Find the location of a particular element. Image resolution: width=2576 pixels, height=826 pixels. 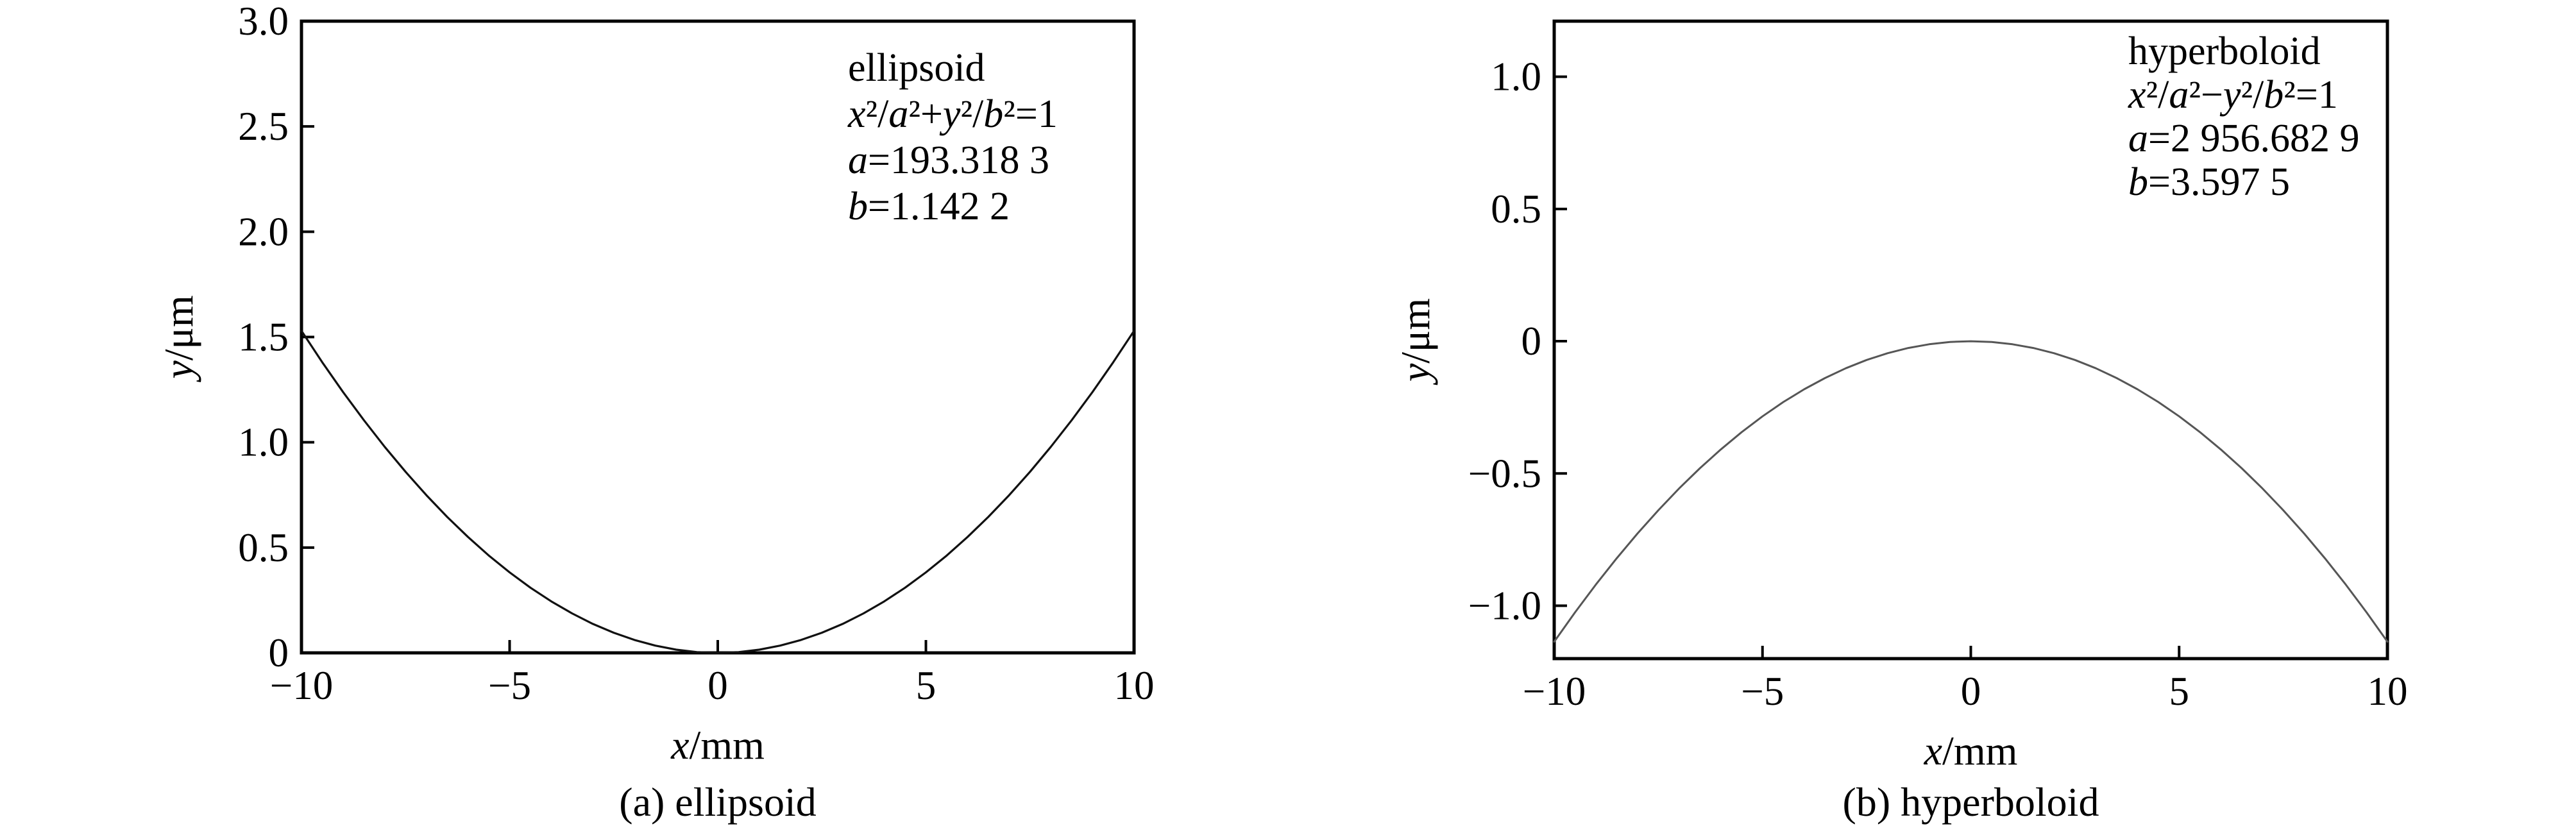

annotation-line: a=2 956.682 9 is located at coordinates (2243, 138).